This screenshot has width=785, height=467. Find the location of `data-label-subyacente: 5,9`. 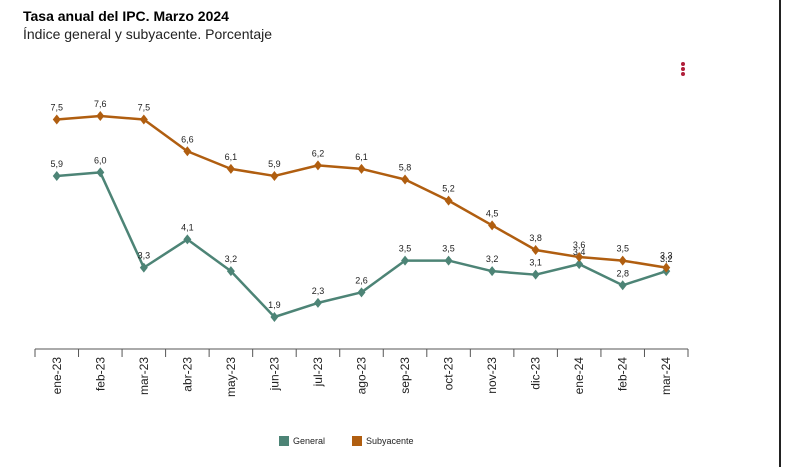

data-label-subyacente: 5,9 is located at coordinates (274, 164).